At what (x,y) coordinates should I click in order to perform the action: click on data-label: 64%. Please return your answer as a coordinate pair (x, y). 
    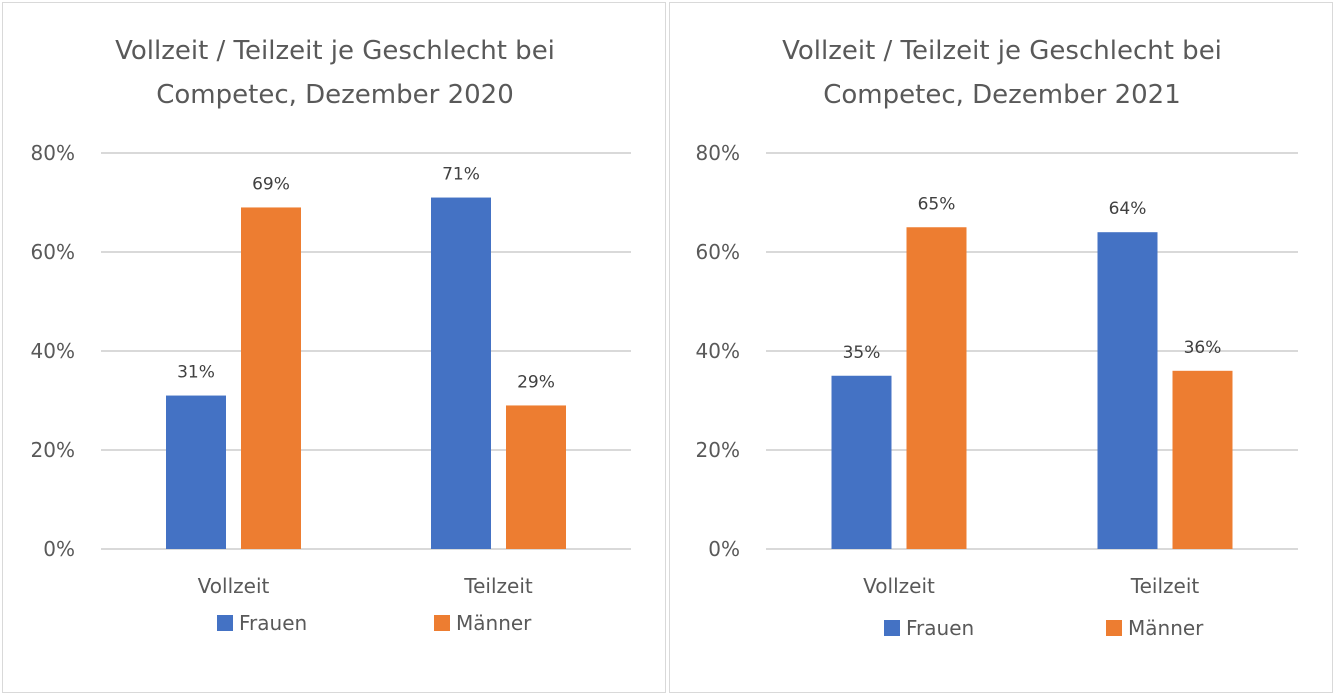
    Looking at the image, I should click on (1128, 209).